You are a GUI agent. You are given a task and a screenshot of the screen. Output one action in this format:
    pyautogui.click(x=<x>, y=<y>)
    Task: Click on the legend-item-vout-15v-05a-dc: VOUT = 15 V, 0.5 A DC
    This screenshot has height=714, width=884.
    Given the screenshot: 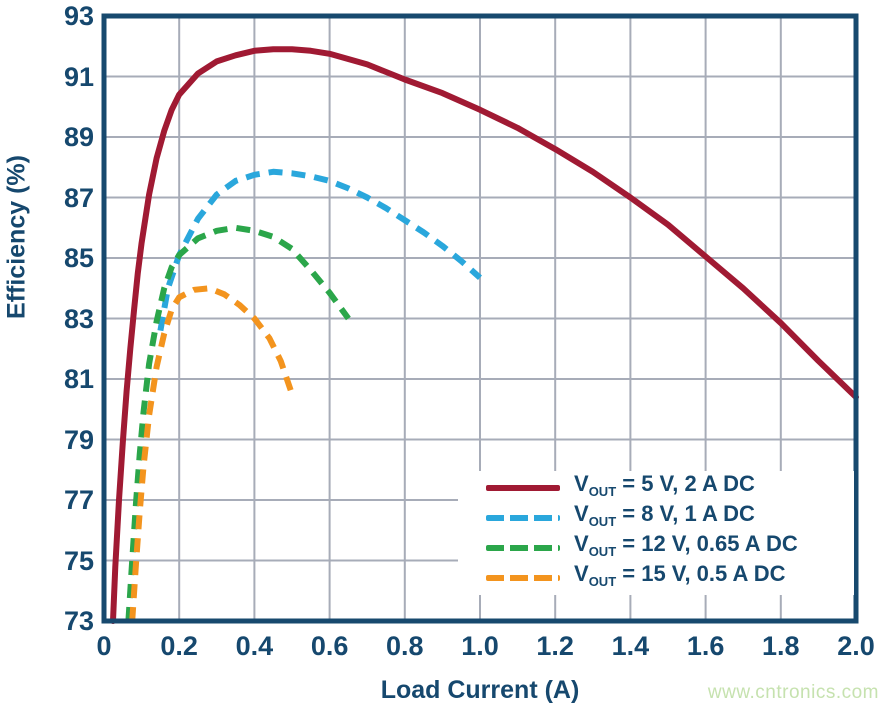 What is the action you would take?
    pyautogui.click(x=656, y=577)
    